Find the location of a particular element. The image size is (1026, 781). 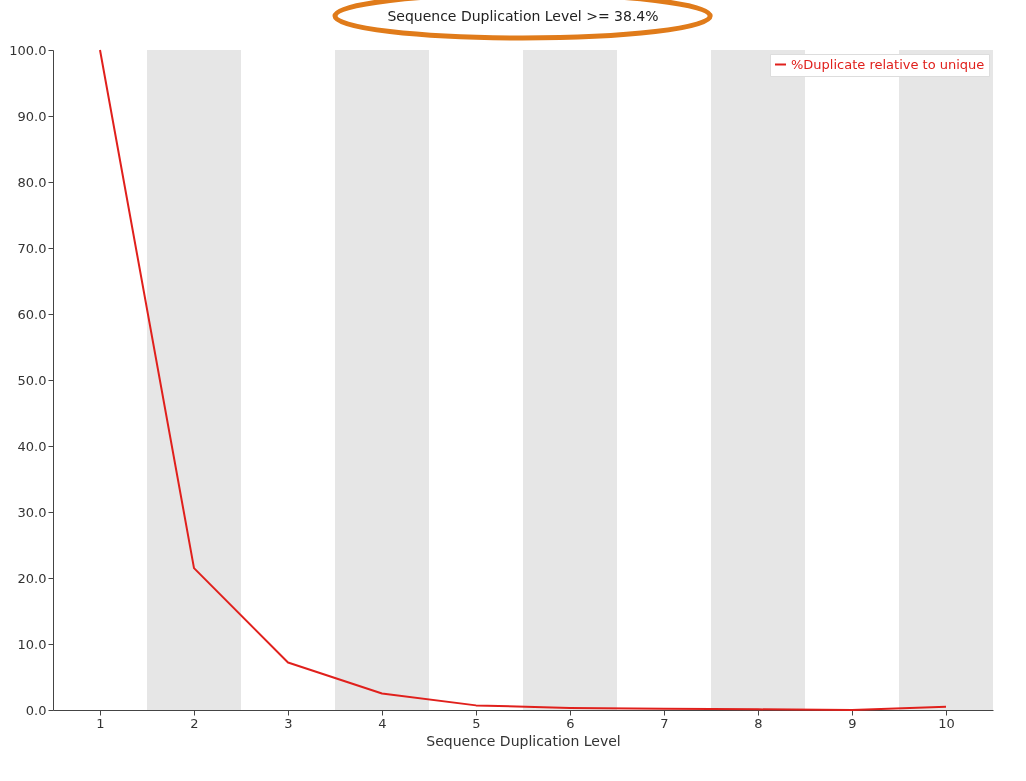

x-tick-label: 9 is located at coordinates (852, 723).